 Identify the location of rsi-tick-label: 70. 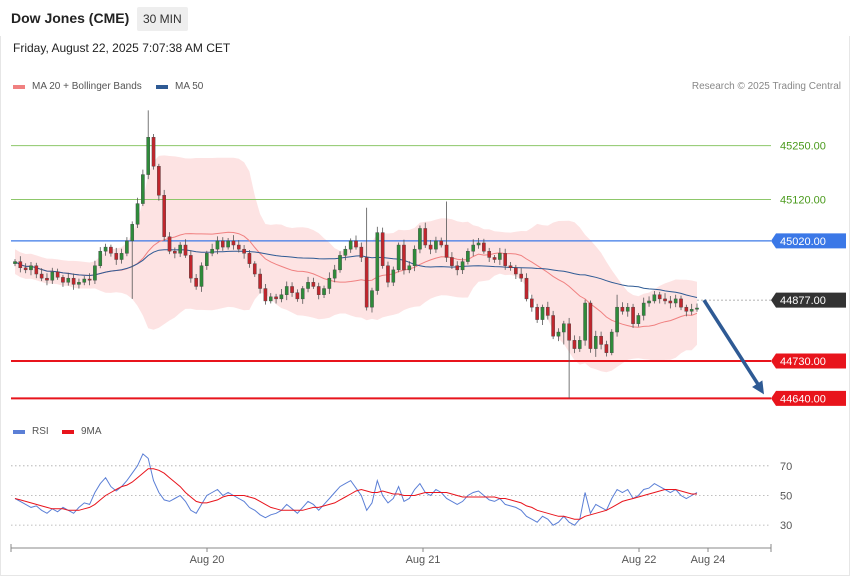
(786, 467).